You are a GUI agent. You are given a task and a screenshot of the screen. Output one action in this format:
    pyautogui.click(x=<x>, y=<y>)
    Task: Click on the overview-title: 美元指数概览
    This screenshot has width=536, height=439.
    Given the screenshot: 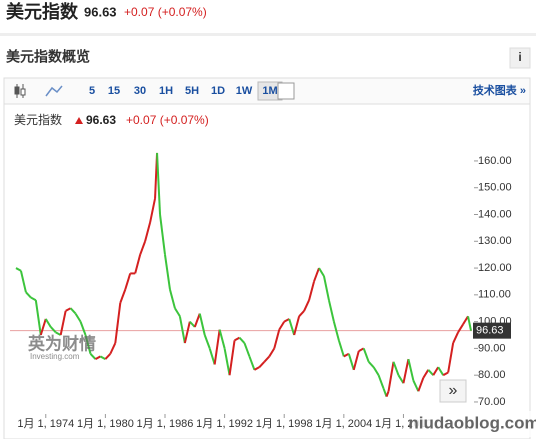 What is the action you would take?
    pyautogui.click(x=48, y=57)
    